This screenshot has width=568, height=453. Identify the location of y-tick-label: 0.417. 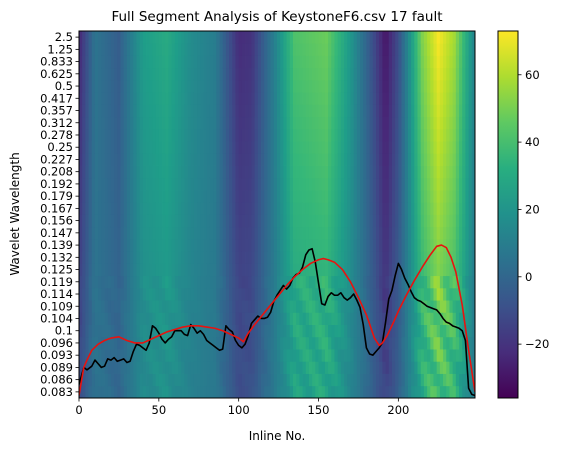
(56, 98).